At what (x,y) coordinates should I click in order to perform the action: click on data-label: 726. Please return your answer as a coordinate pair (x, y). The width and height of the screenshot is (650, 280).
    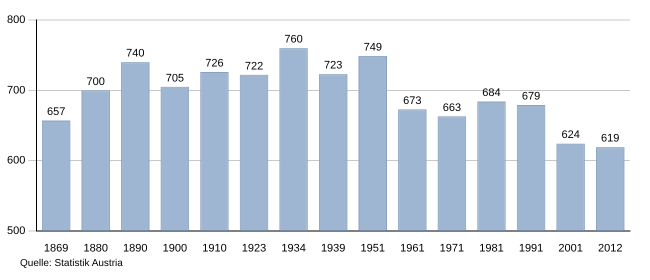
    Looking at the image, I should click on (214, 64).